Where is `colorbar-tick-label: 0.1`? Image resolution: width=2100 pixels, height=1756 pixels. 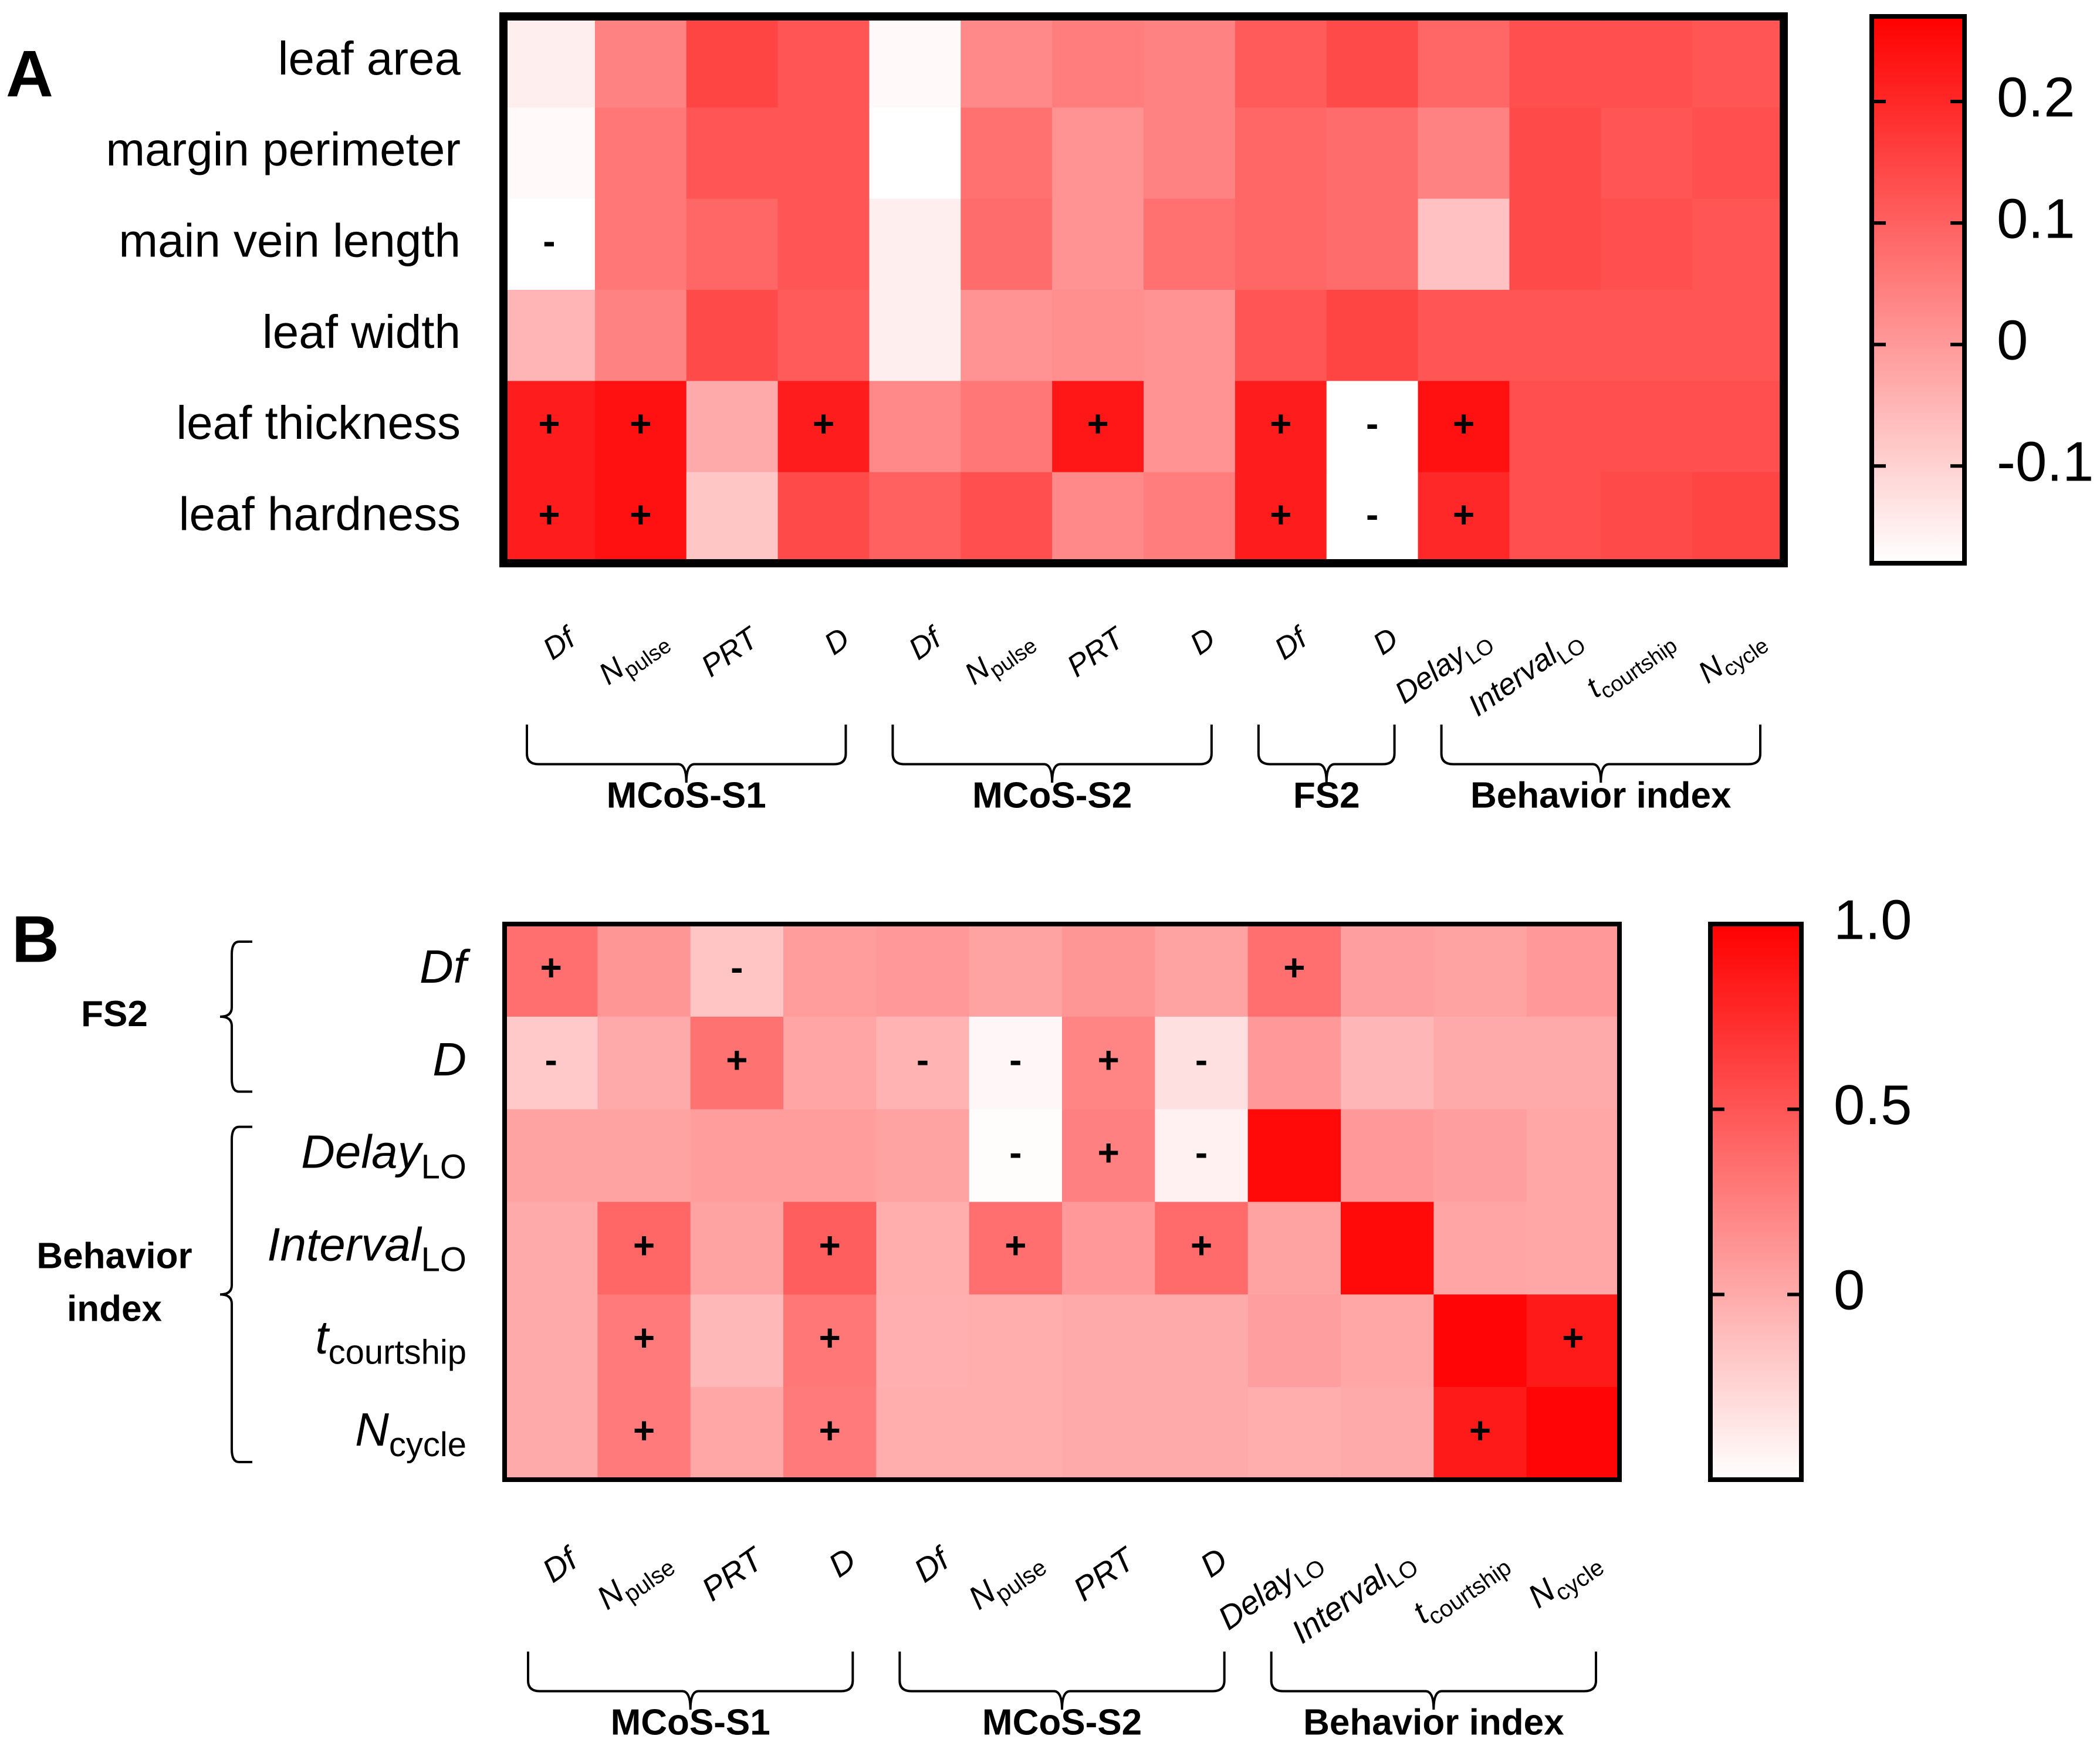
colorbar-tick-label: 0.1 is located at coordinates (2036, 219).